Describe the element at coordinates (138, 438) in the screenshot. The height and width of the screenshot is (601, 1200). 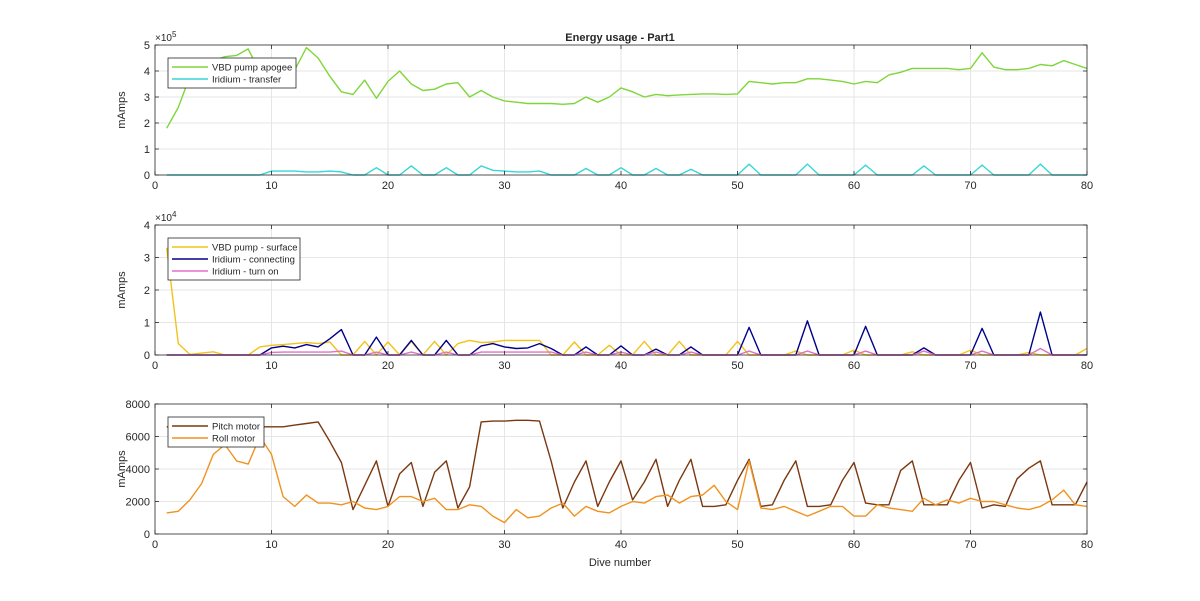
I see `y-tick-label: 6000` at that location.